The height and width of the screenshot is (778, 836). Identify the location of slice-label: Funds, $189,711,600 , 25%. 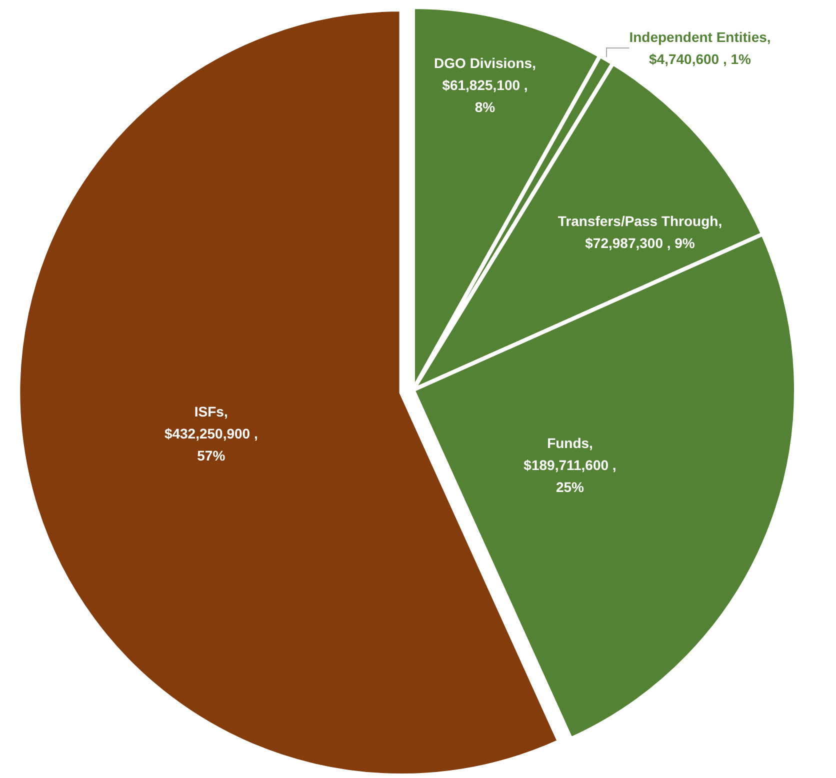
(570, 465).